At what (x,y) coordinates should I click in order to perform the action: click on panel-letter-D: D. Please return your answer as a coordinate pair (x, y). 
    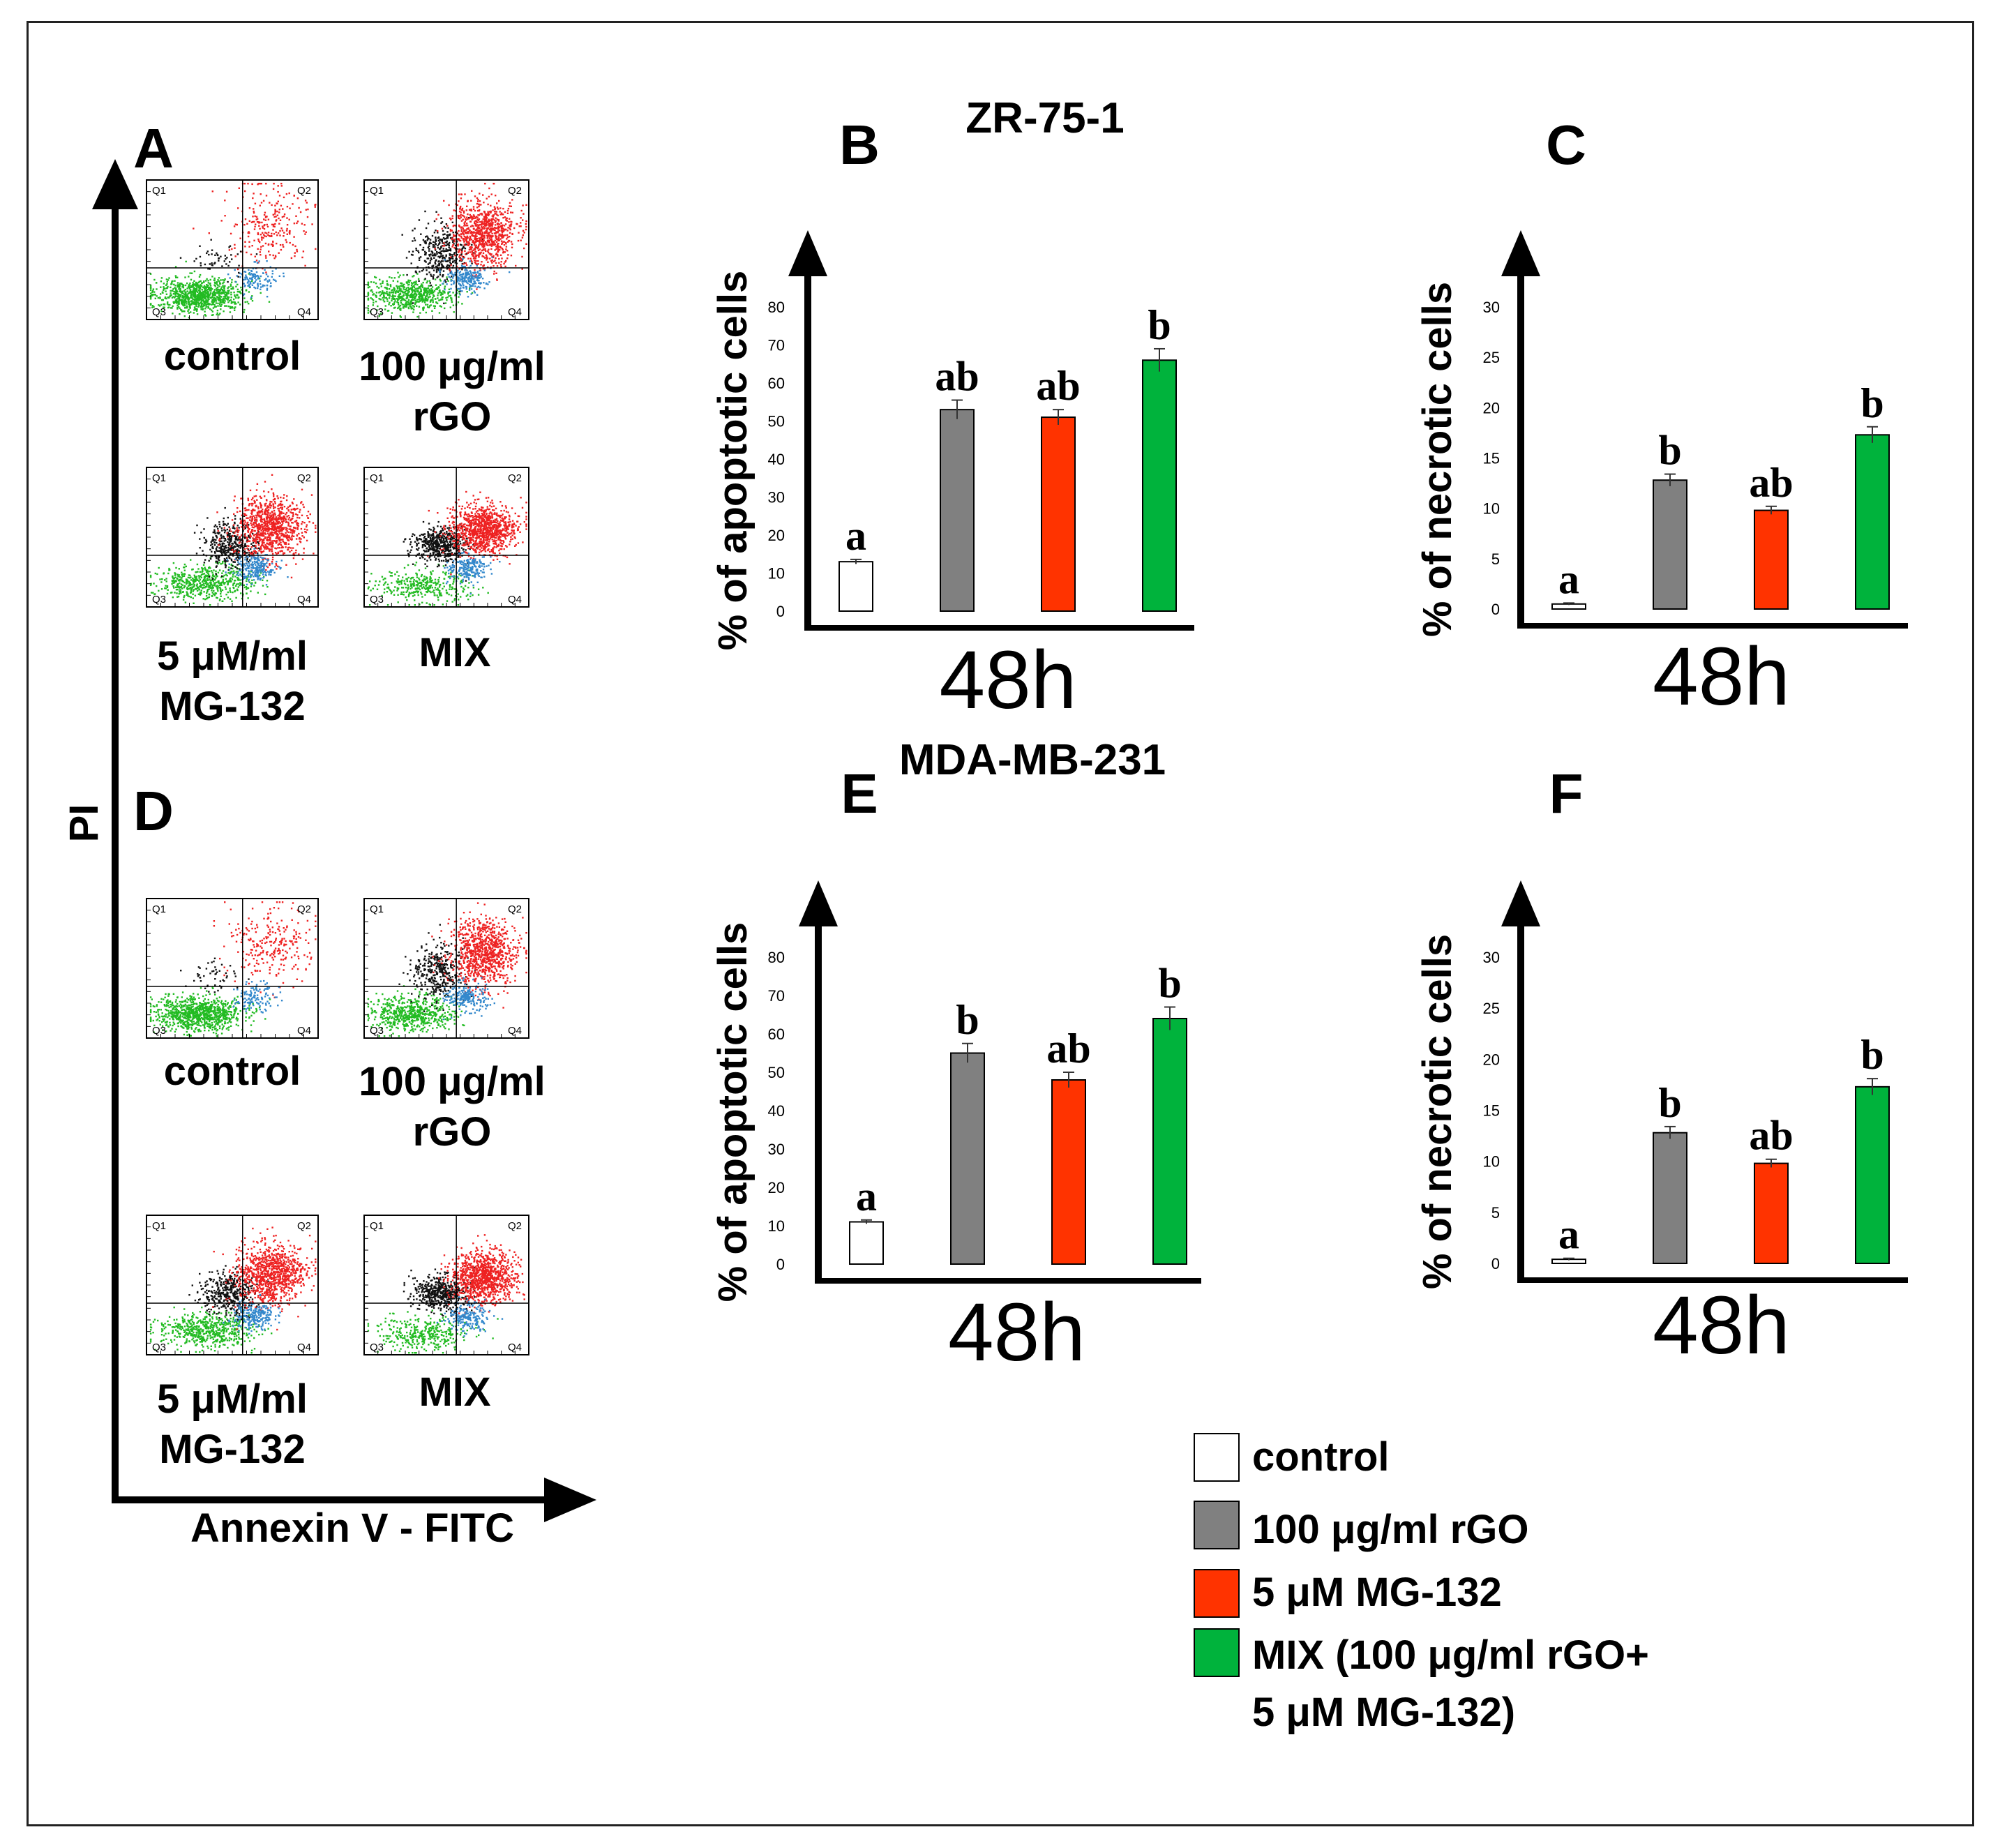
    Looking at the image, I should click on (153, 811).